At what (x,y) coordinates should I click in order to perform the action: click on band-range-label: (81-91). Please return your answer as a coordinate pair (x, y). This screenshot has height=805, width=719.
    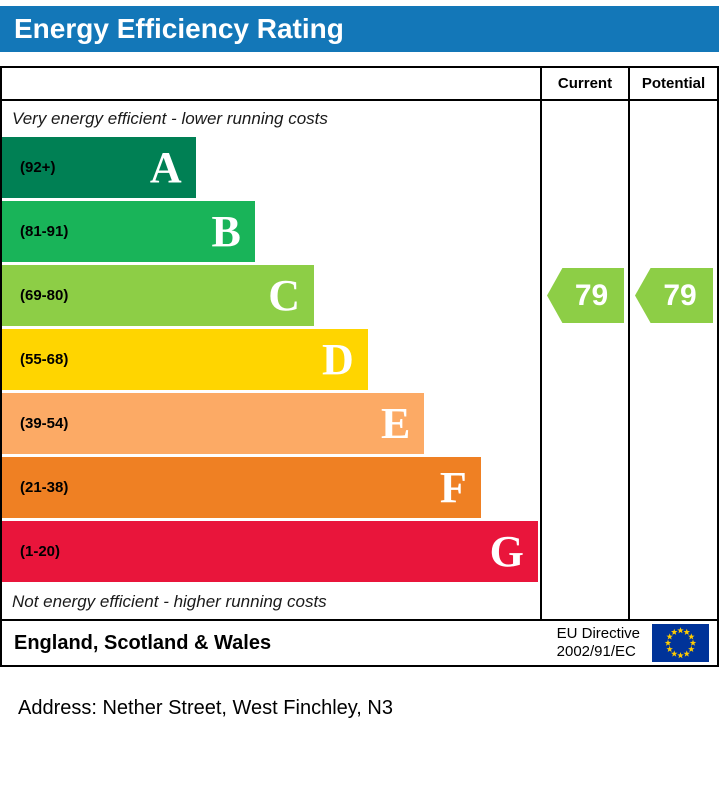
    Looking at the image, I should click on (44, 231).